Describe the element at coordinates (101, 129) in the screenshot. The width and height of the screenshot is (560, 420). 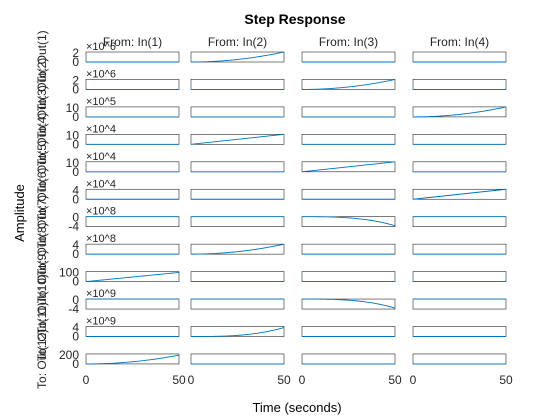
I see `y-exponent-r4: ×10^4` at that location.